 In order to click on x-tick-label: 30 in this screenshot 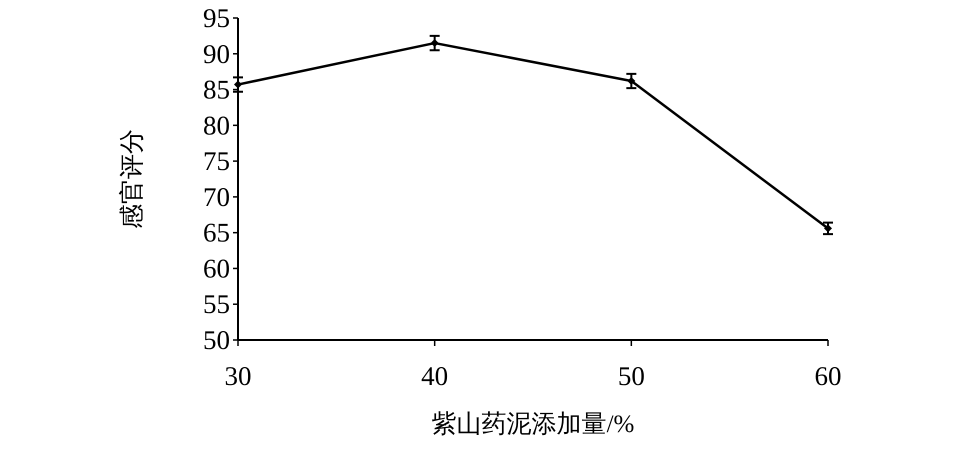, I will do `click(238, 376)`.